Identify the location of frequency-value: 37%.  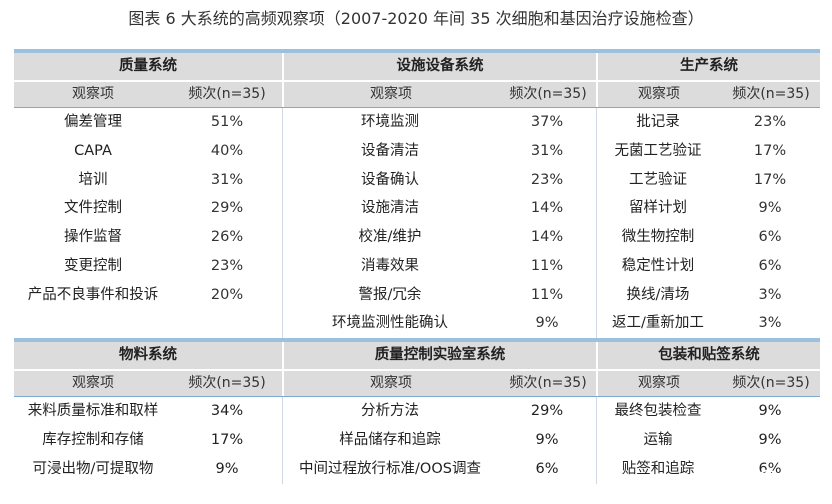
(547, 122).